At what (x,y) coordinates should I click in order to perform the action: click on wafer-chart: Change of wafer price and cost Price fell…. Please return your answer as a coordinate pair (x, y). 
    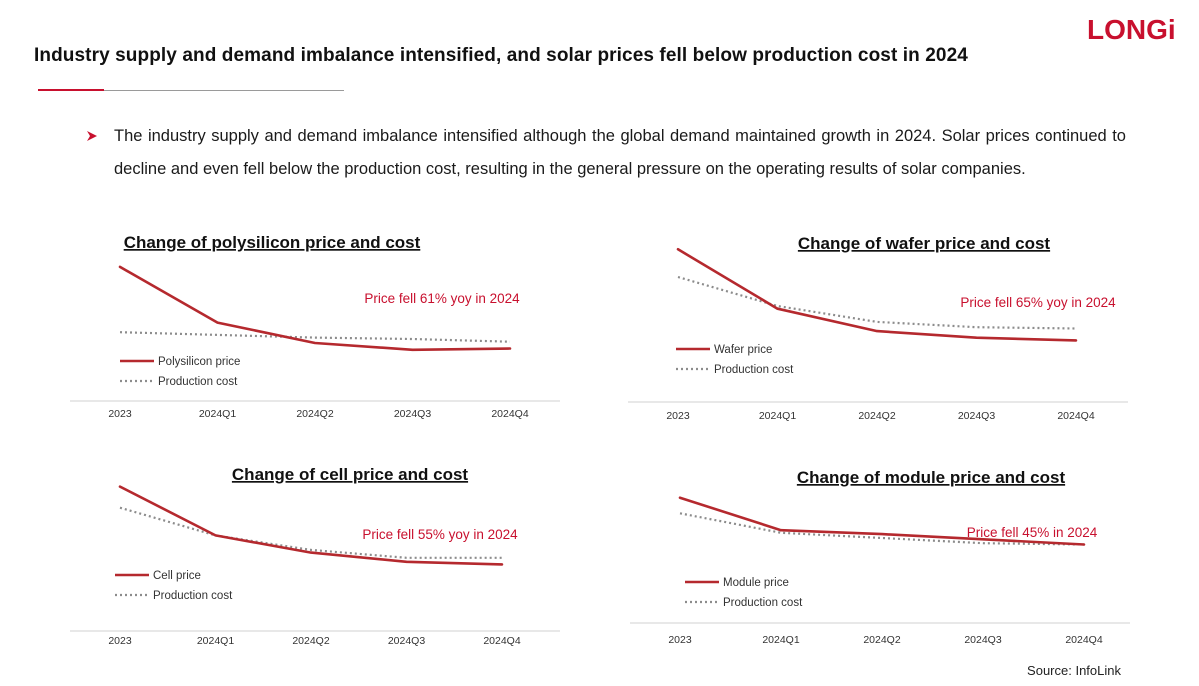
    Looking at the image, I should click on (878, 330).